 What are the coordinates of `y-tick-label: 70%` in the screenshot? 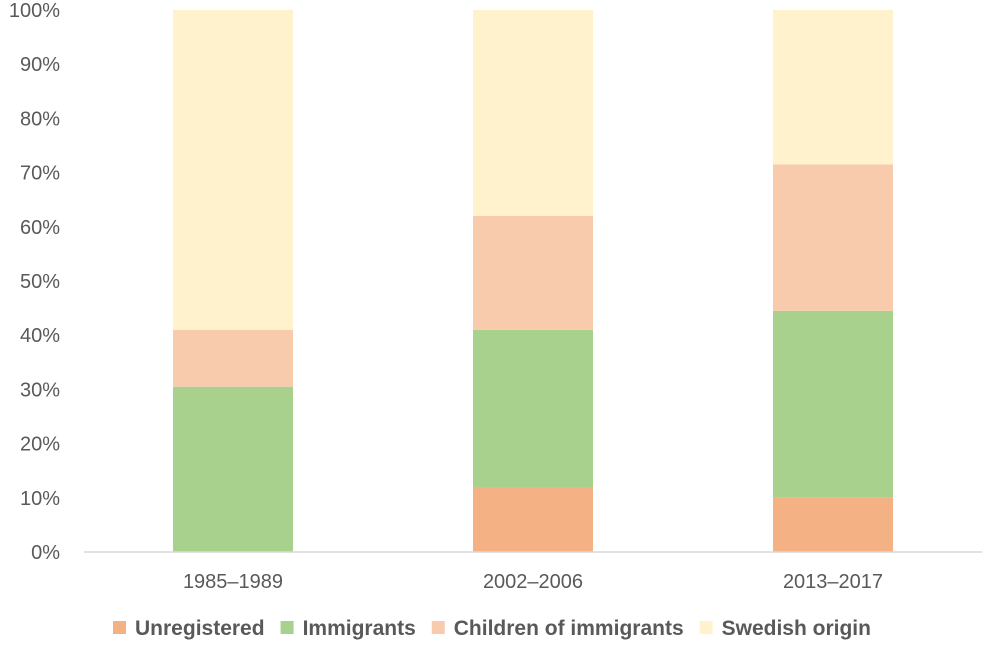 It's located at (40, 174).